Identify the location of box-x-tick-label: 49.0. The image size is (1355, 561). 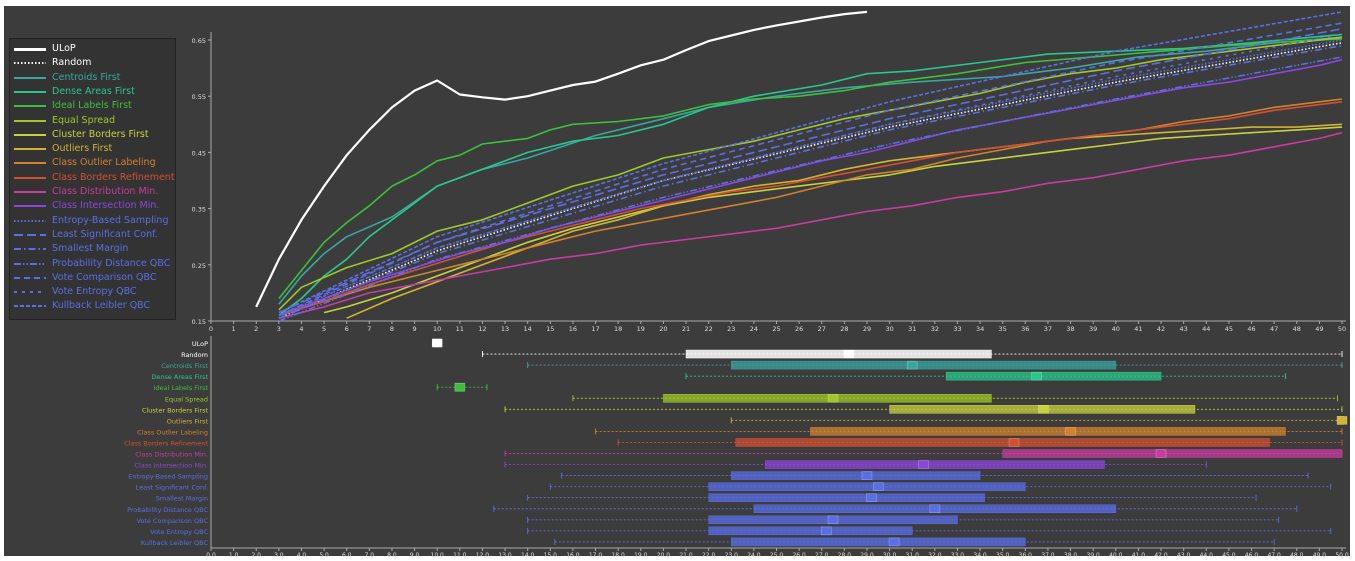
(1320, 555).